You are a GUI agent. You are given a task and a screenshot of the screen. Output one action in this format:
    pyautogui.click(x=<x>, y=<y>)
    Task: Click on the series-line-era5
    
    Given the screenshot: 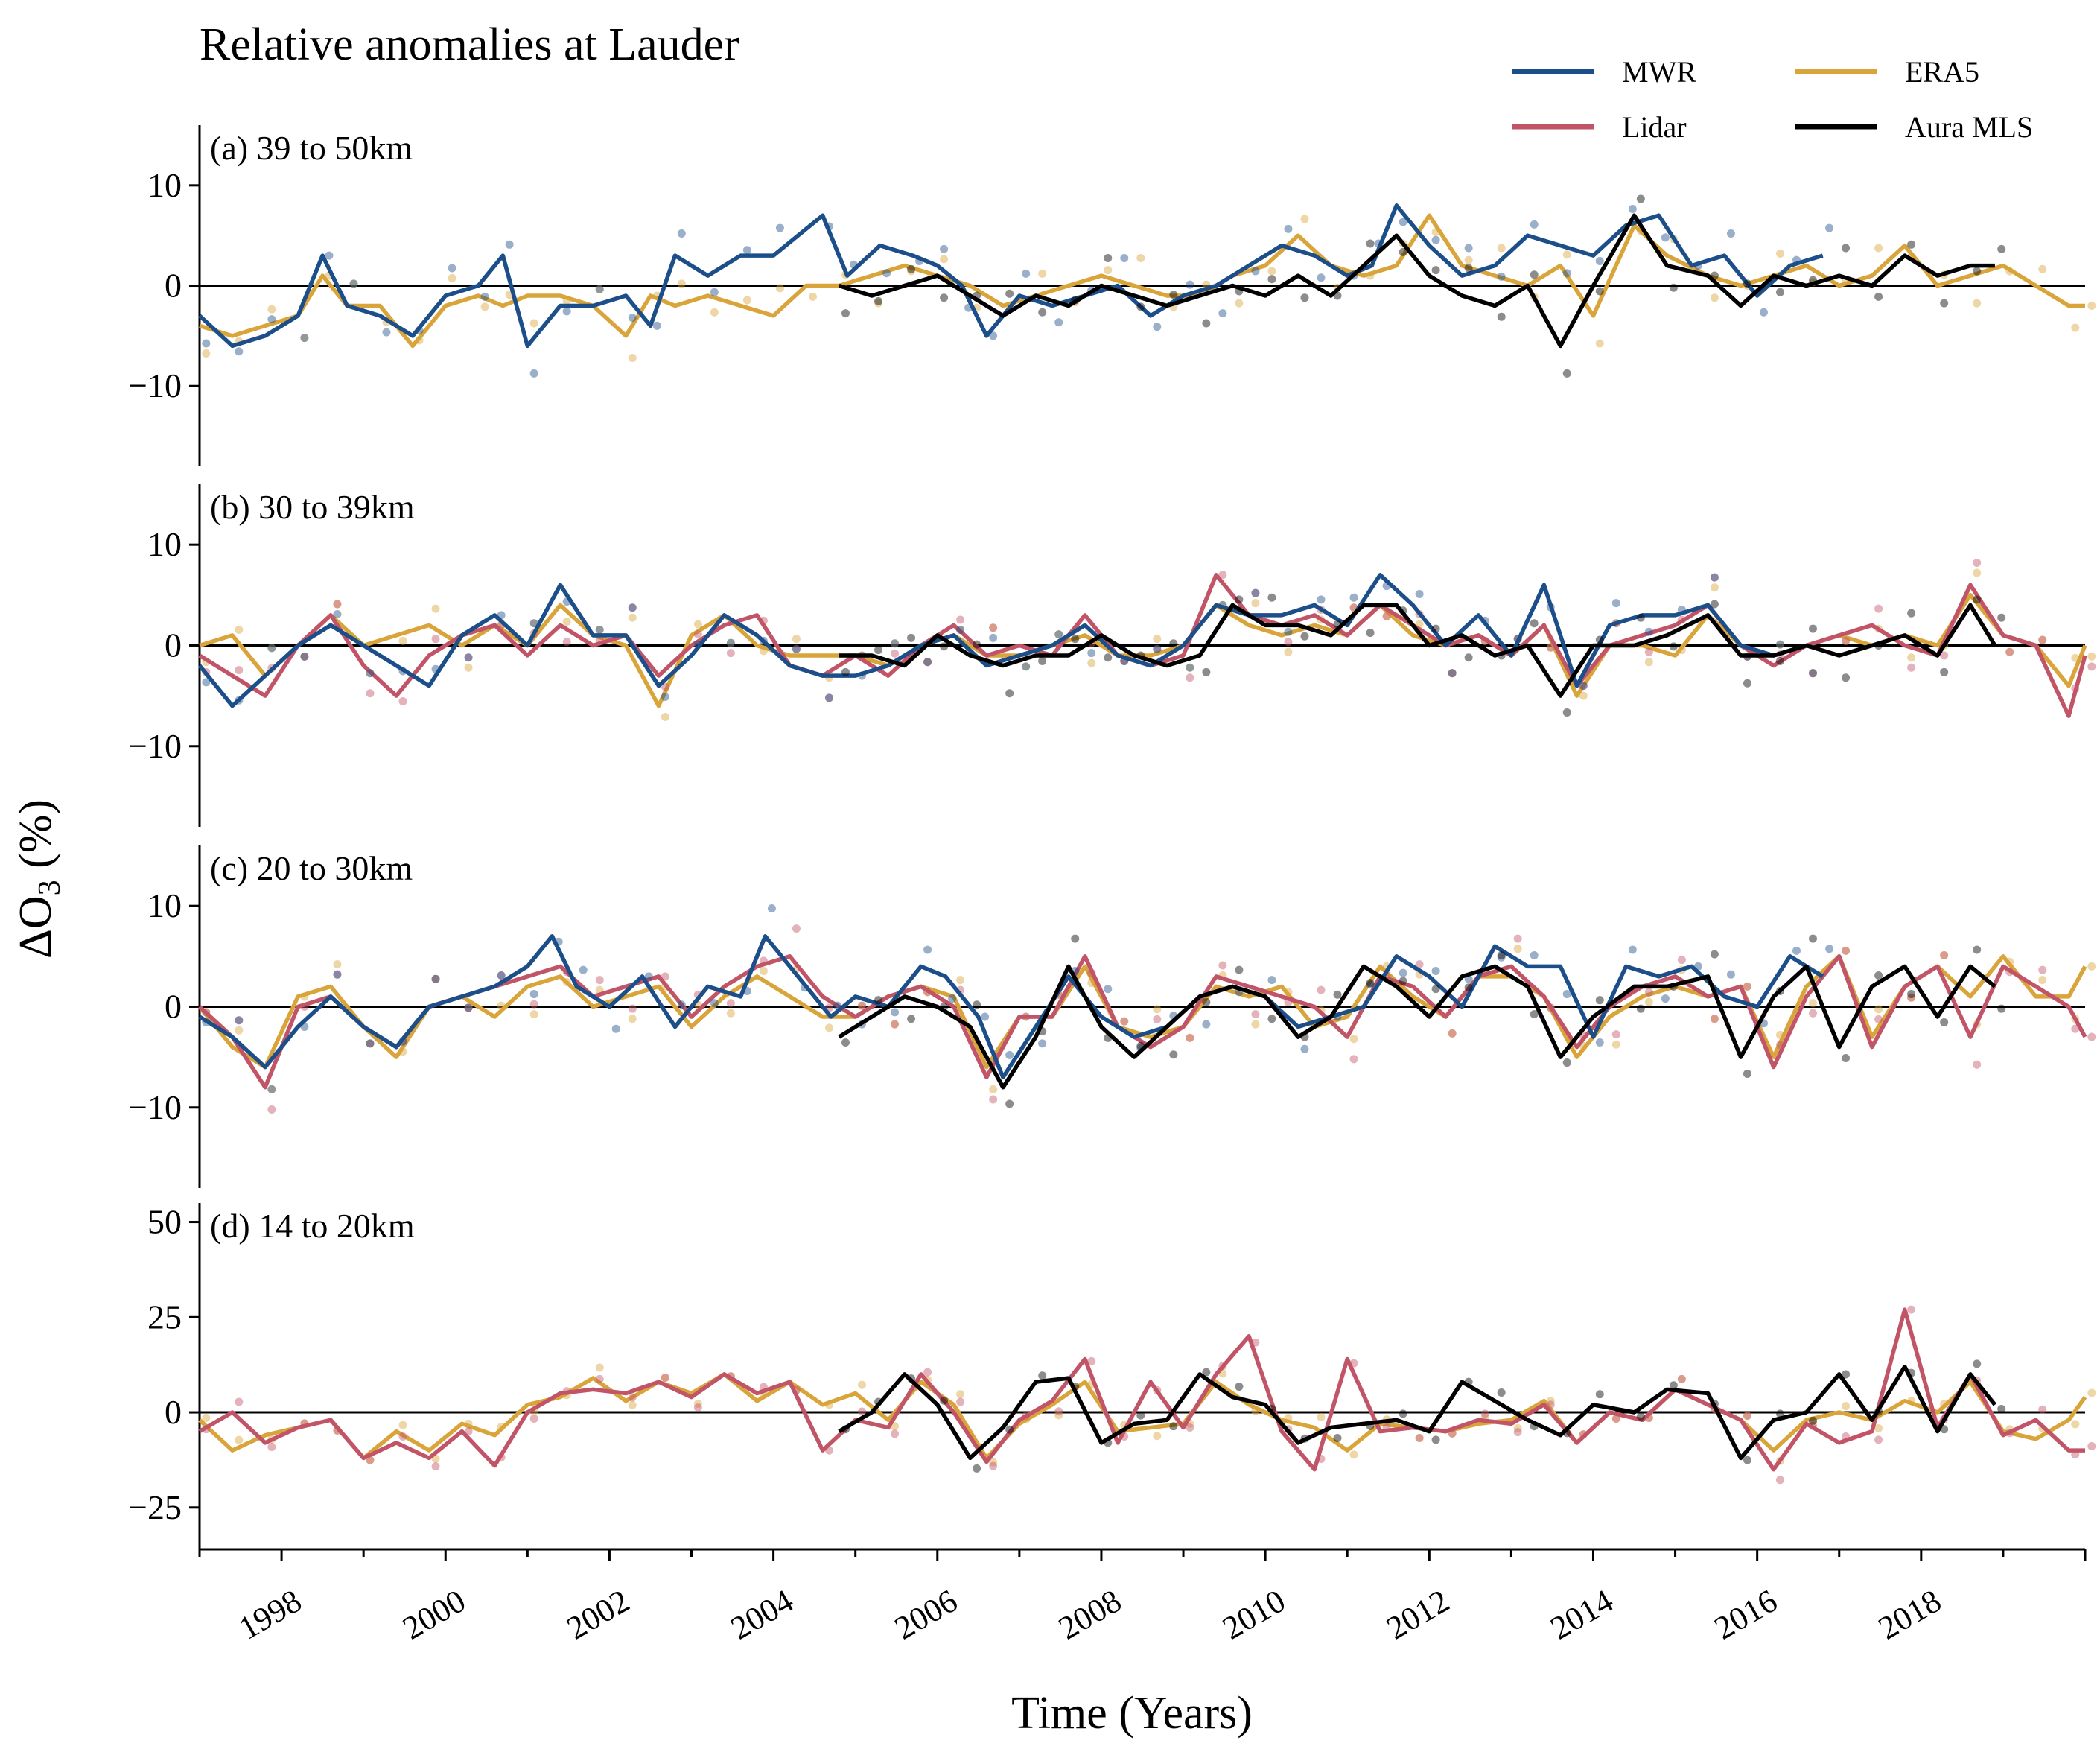 What is the action you would take?
    pyautogui.click(x=1143, y=650)
    